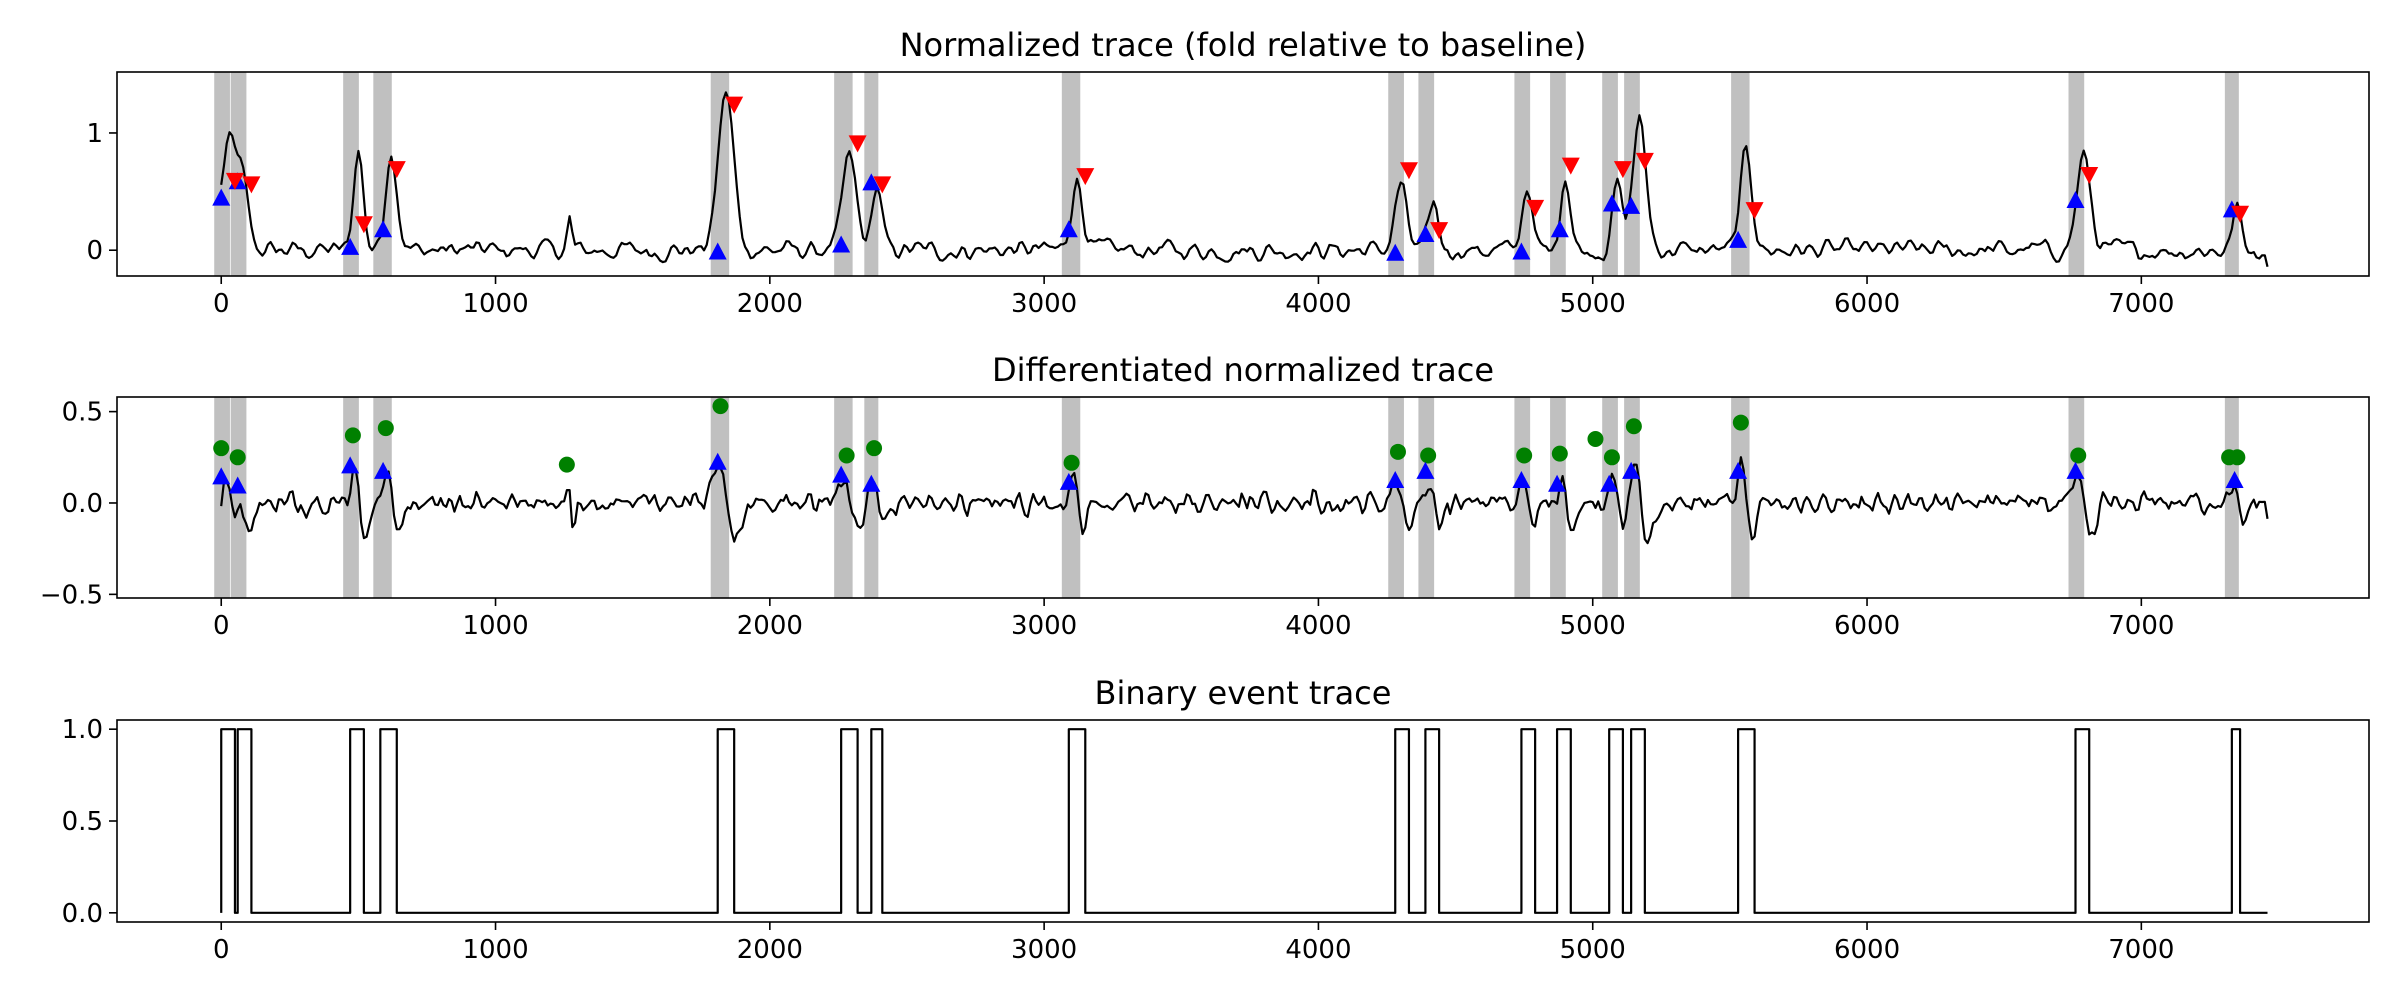  Describe the element at coordinates (221, 304) in the screenshot. I see `x-tick-label: 0` at that location.